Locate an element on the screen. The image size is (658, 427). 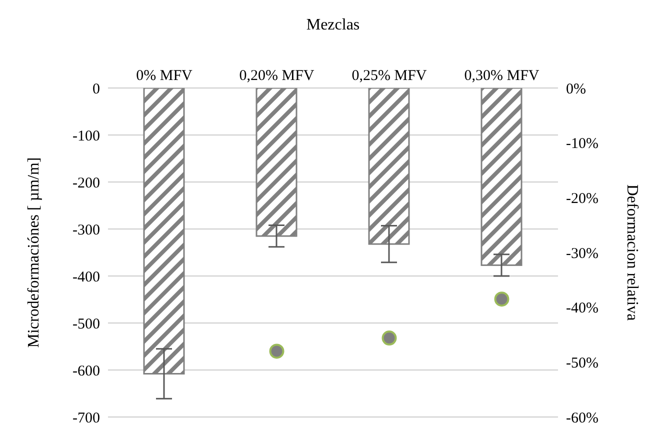
x-axis-title: Mezclas is located at coordinates (333, 25).